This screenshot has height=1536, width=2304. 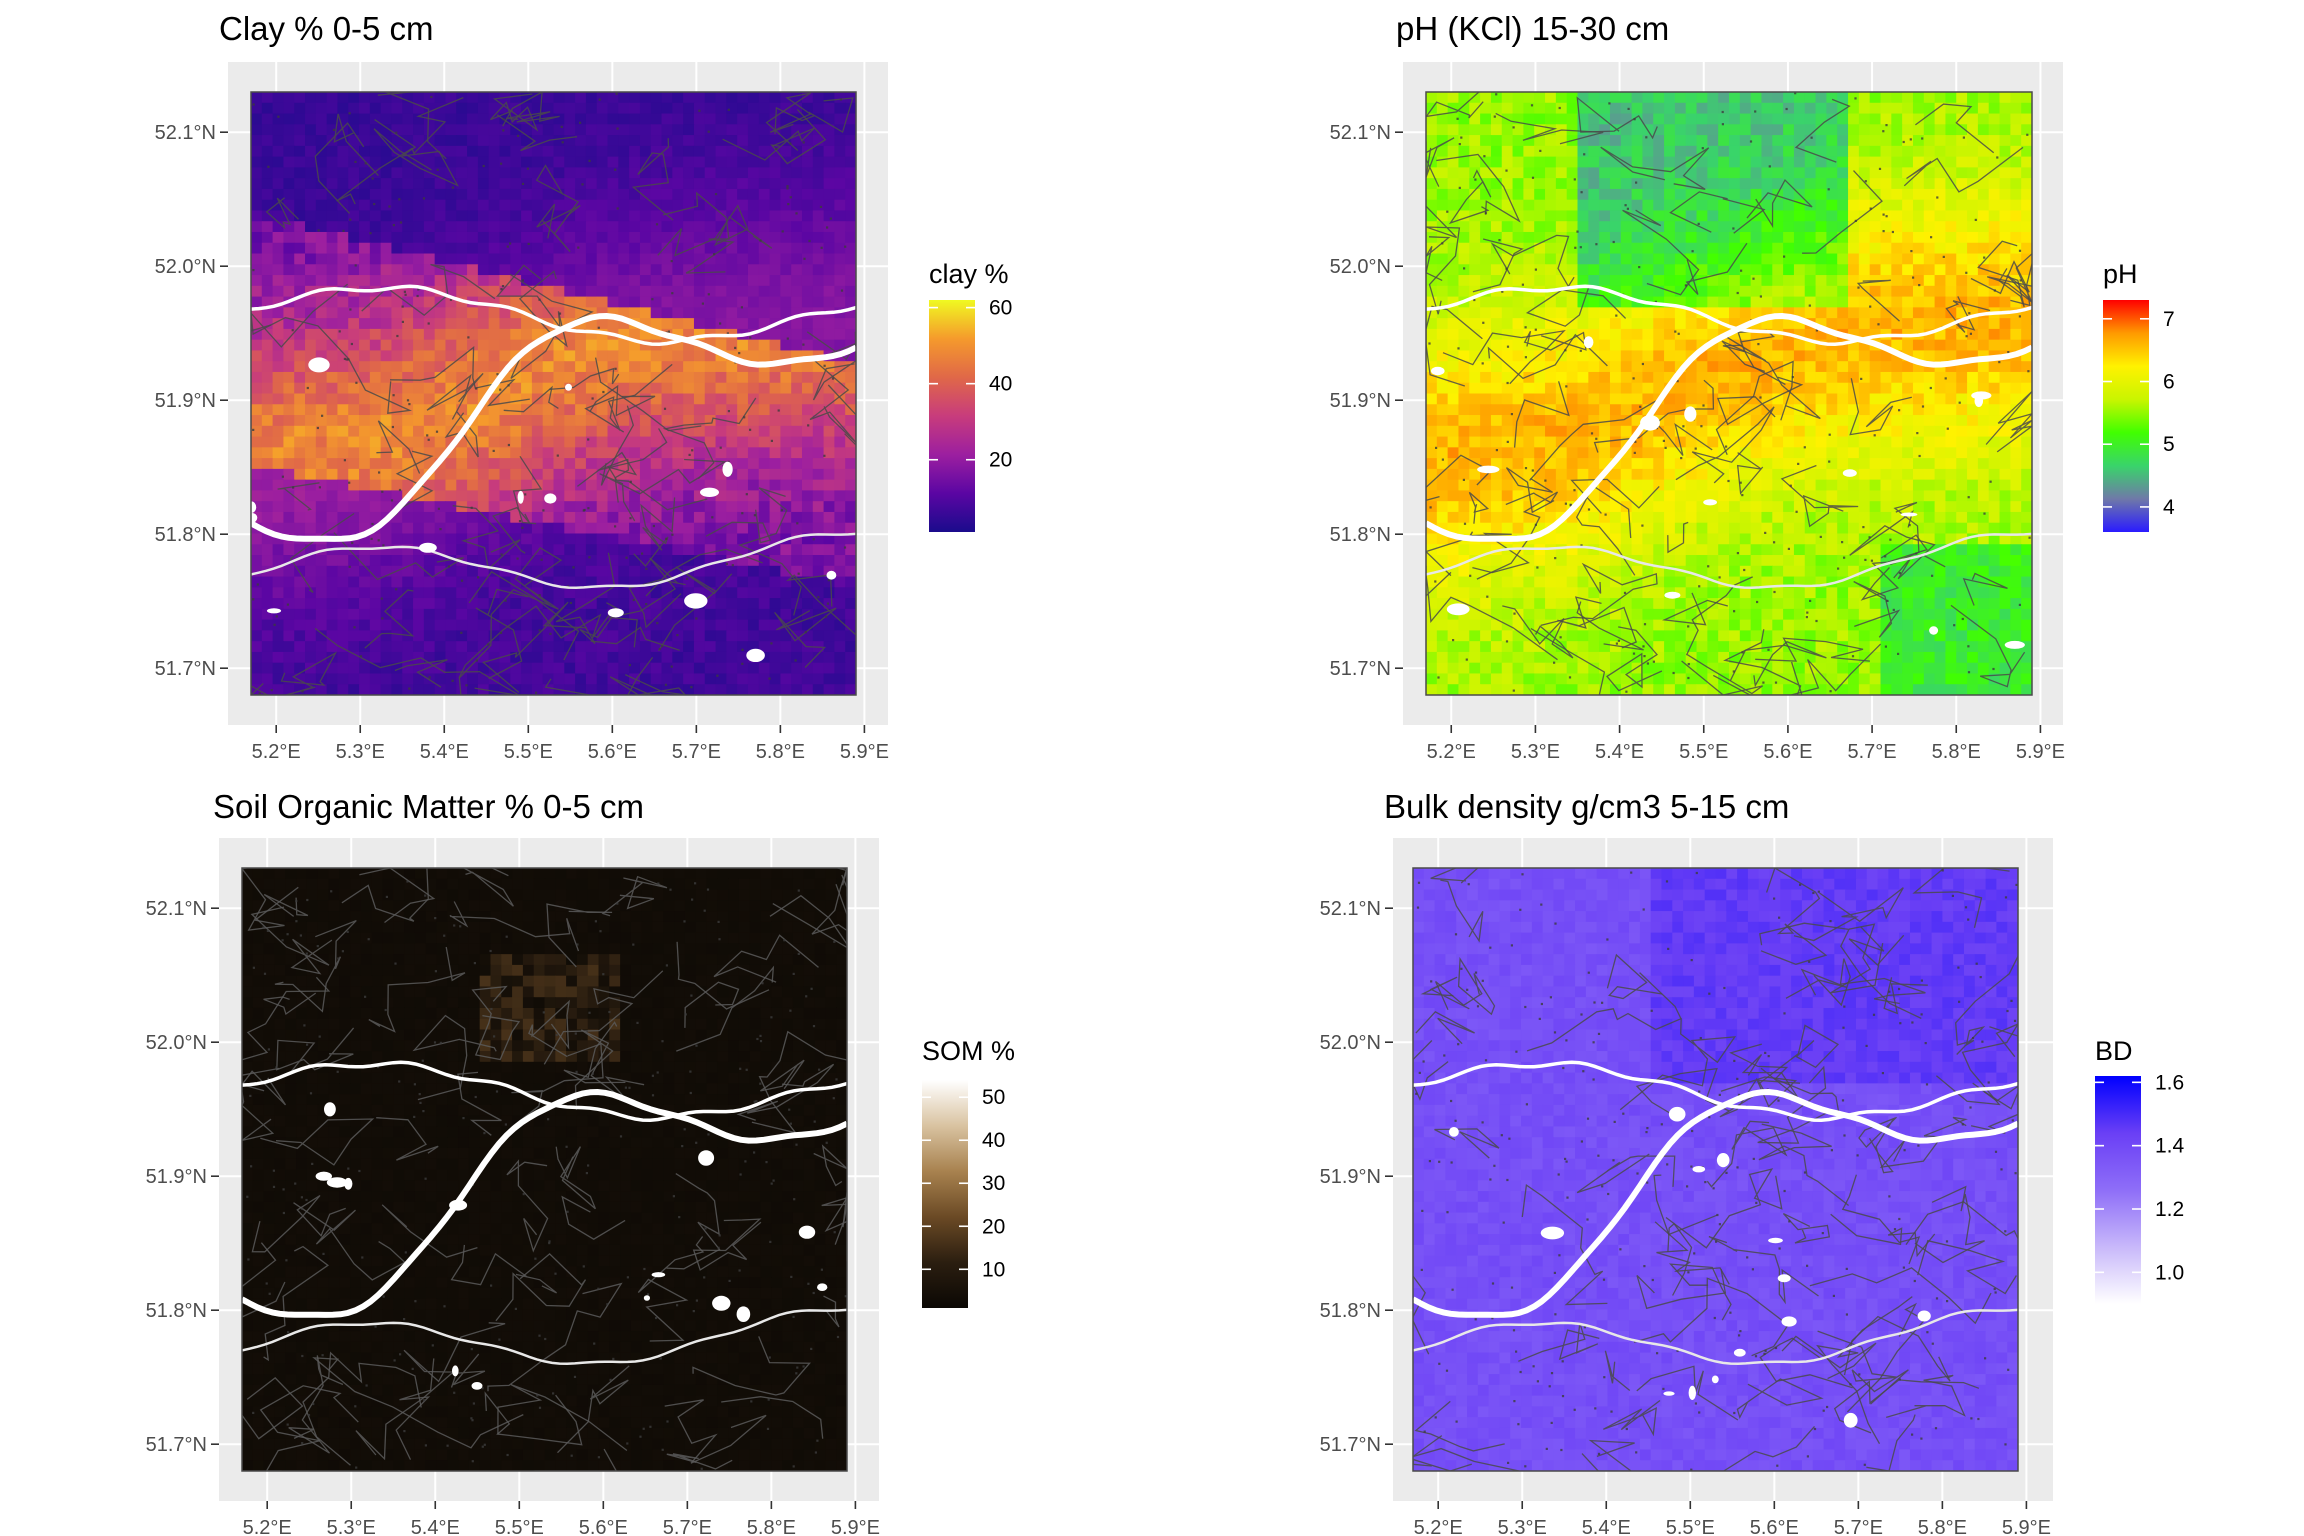 I want to click on panel-title: Bulk density g/cm3 5-15 cm, so click(x=1586, y=806).